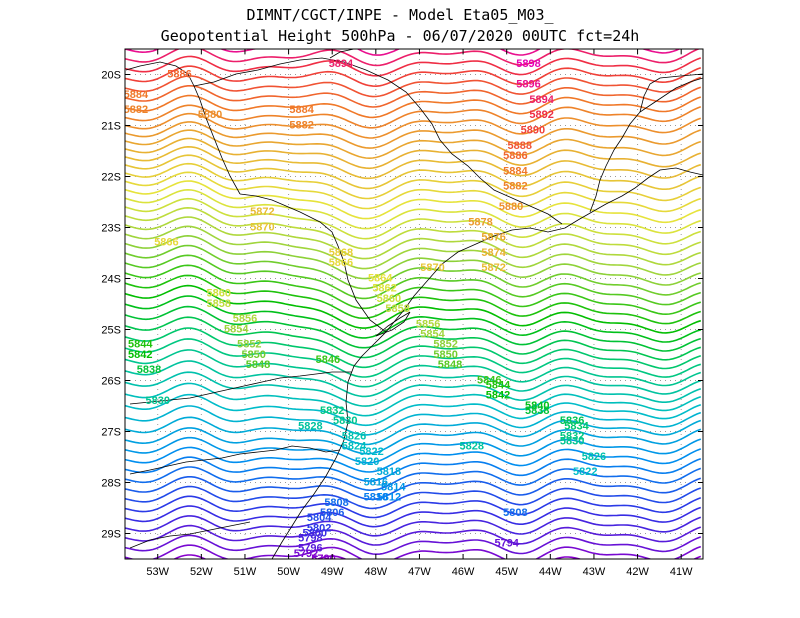 This screenshot has height=618, width=800. What do you see at coordinates (319, 518) in the screenshot?
I see `contour-label: 5804` at bounding box center [319, 518].